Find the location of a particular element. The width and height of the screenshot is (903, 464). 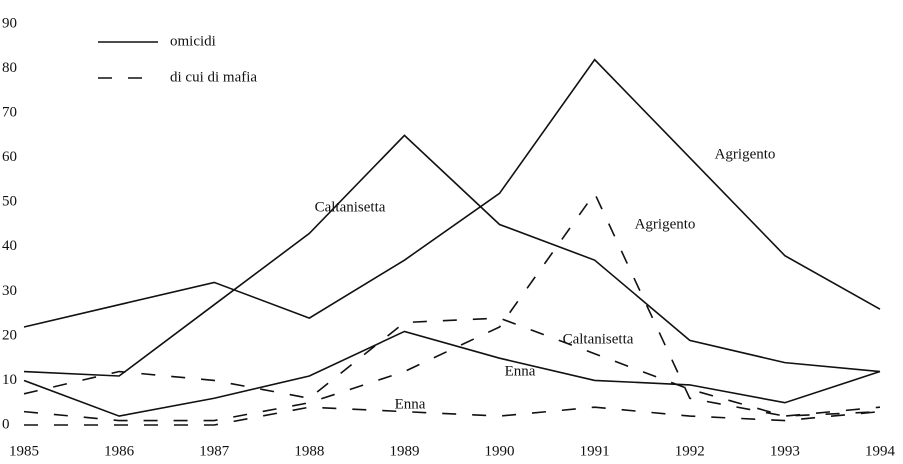

x-tick-label: 1989 is located at coordinates (404, 451).